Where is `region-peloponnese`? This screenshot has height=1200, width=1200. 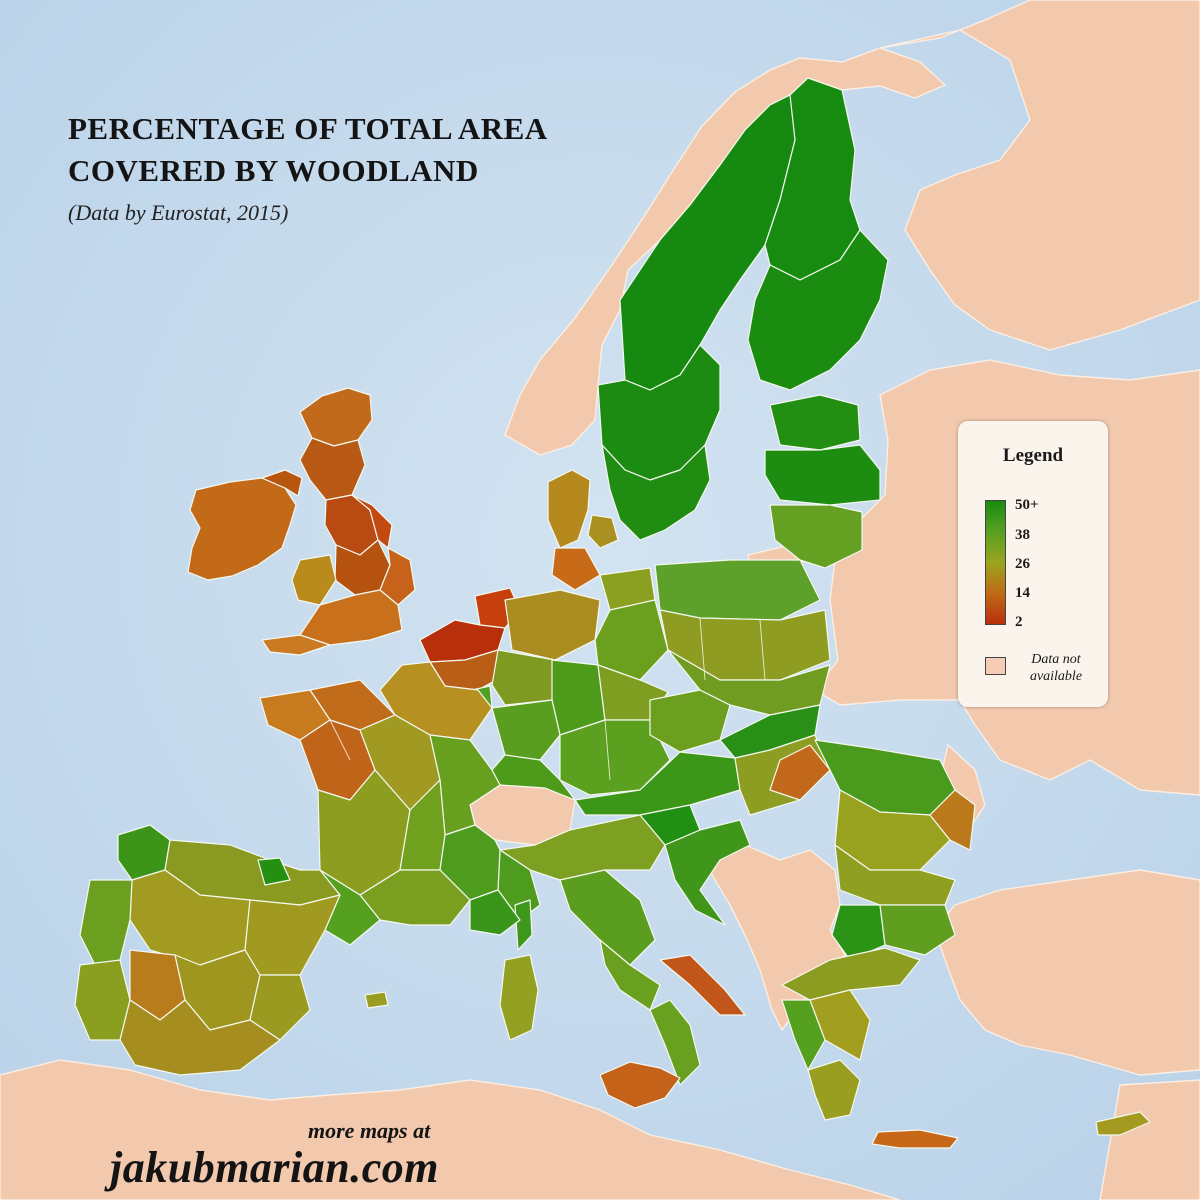
region-peloponnese is located at coordinates (834, 1090).